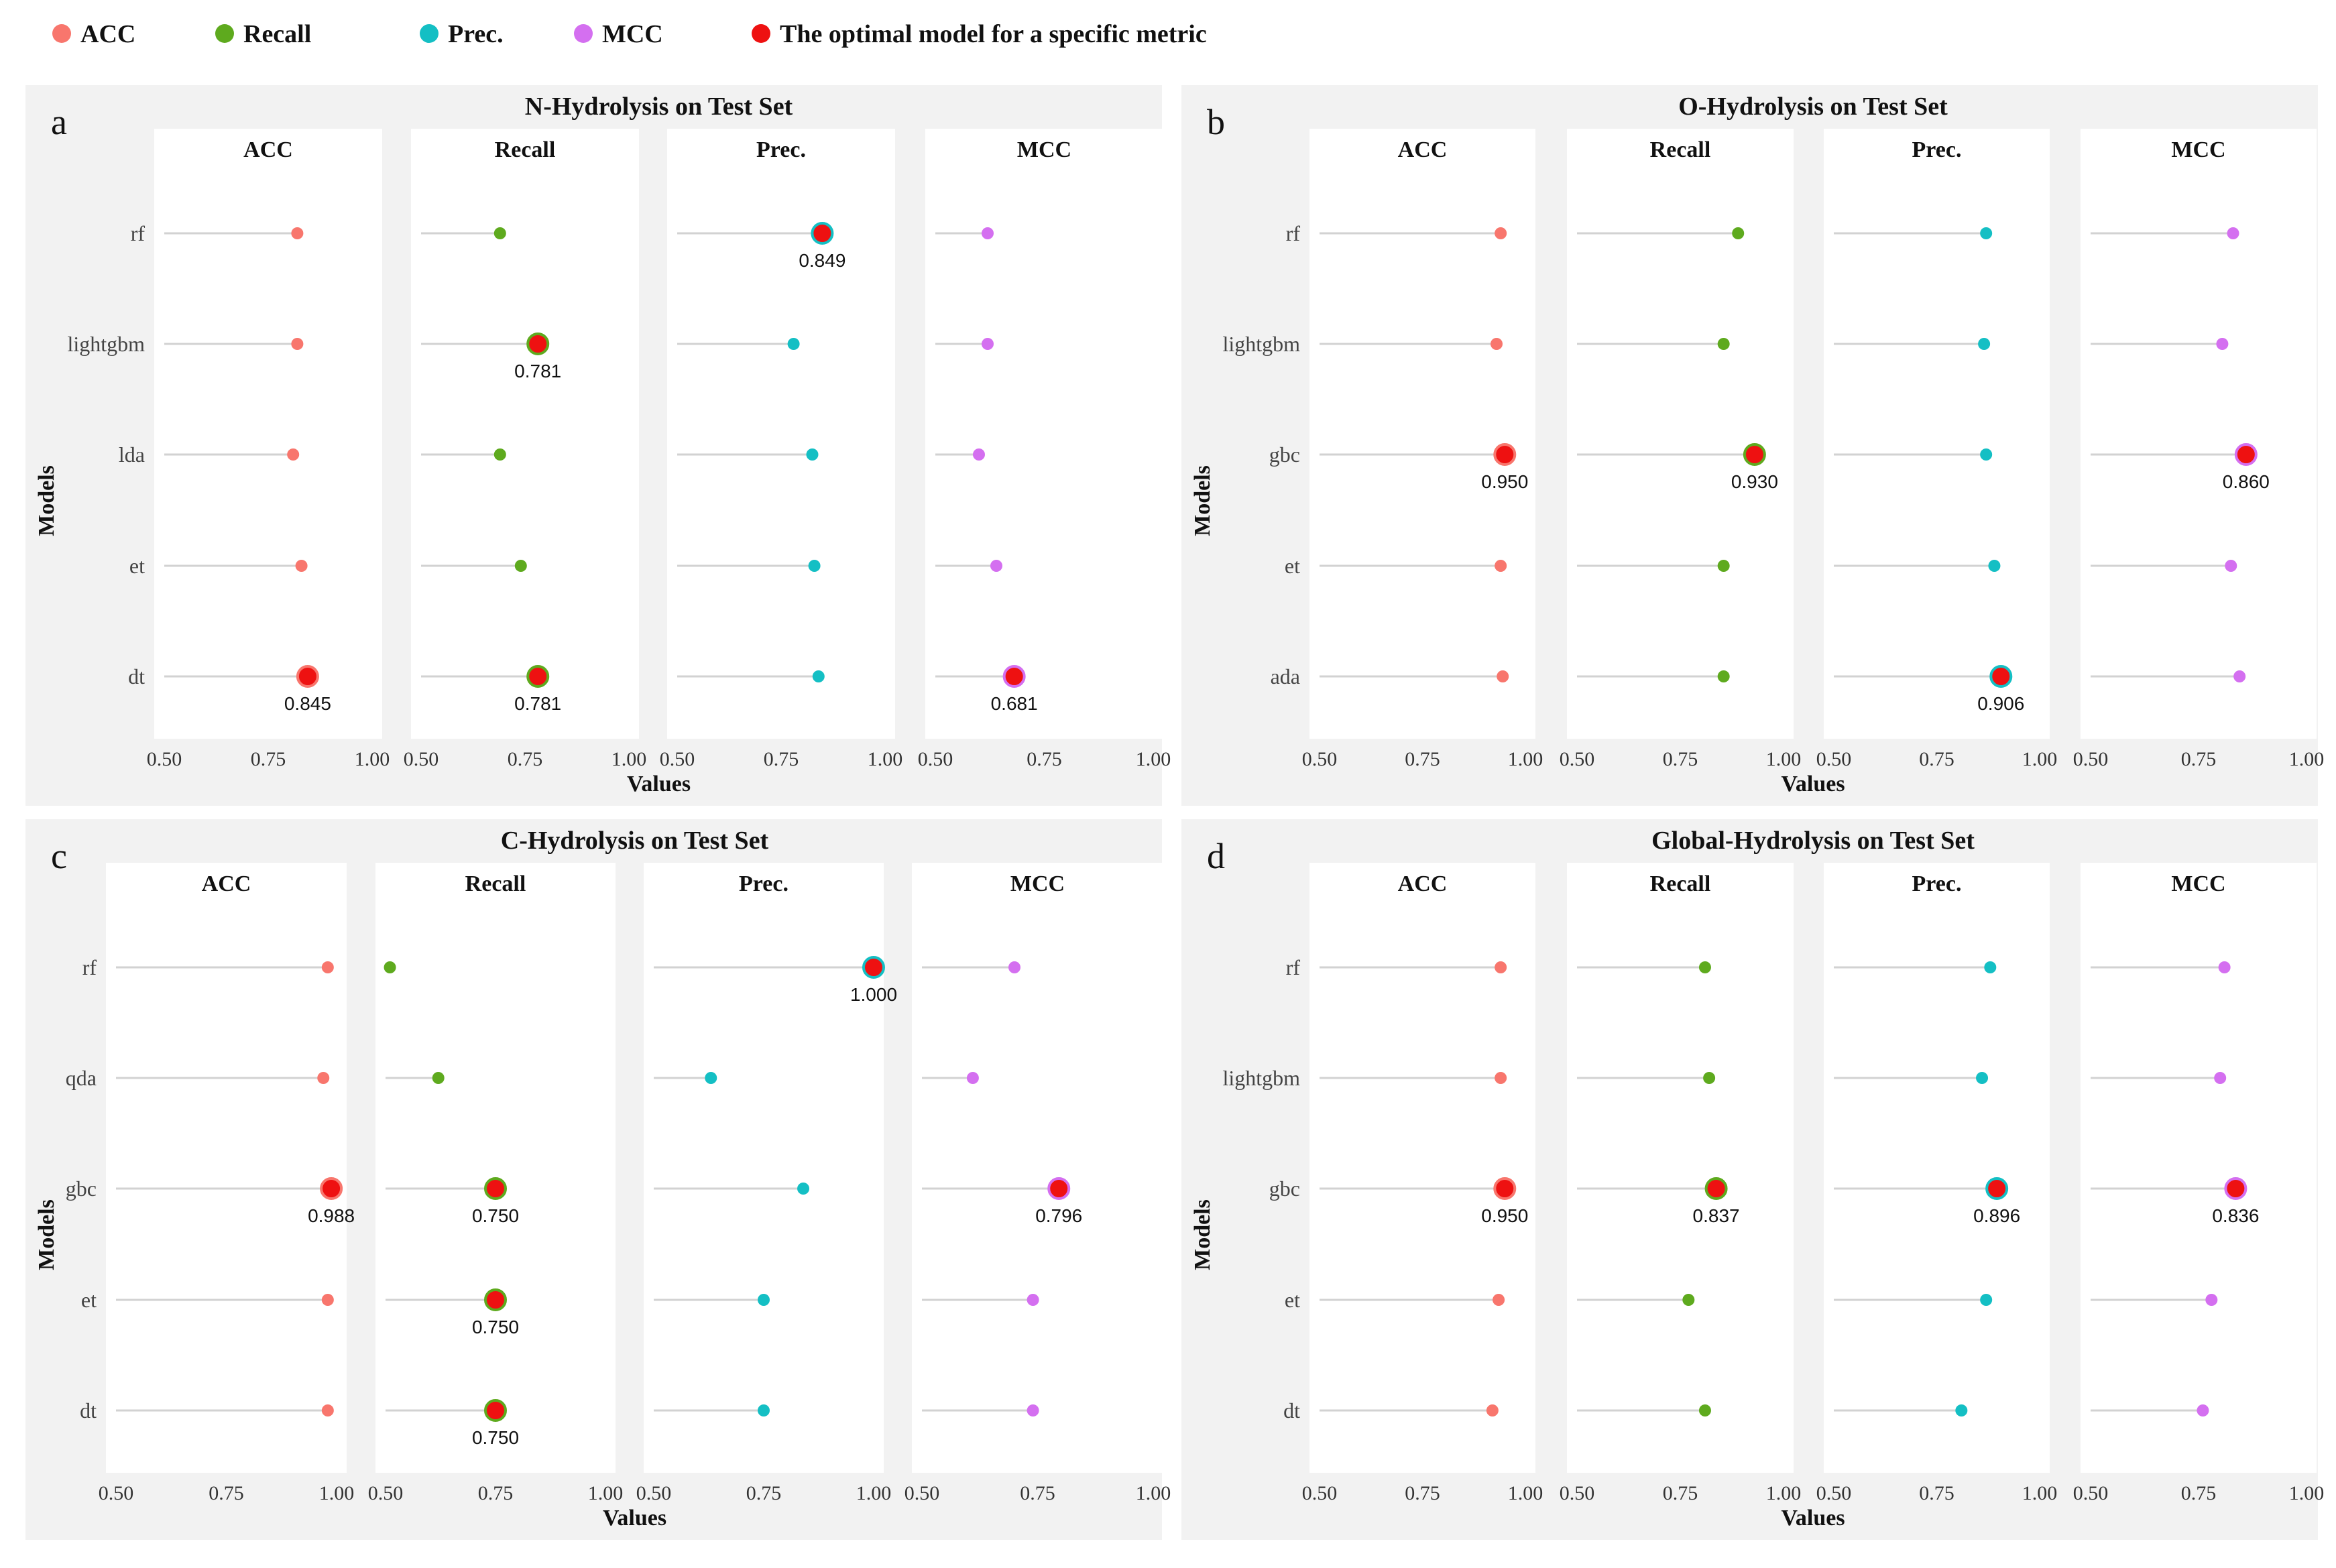 Image resolution: width=2336 pixels, height=1568 pixels. Describe the element at coordinates (993, 34) in the screenshot. I see `legend-label: The optimal model for a specific metric` at that location.